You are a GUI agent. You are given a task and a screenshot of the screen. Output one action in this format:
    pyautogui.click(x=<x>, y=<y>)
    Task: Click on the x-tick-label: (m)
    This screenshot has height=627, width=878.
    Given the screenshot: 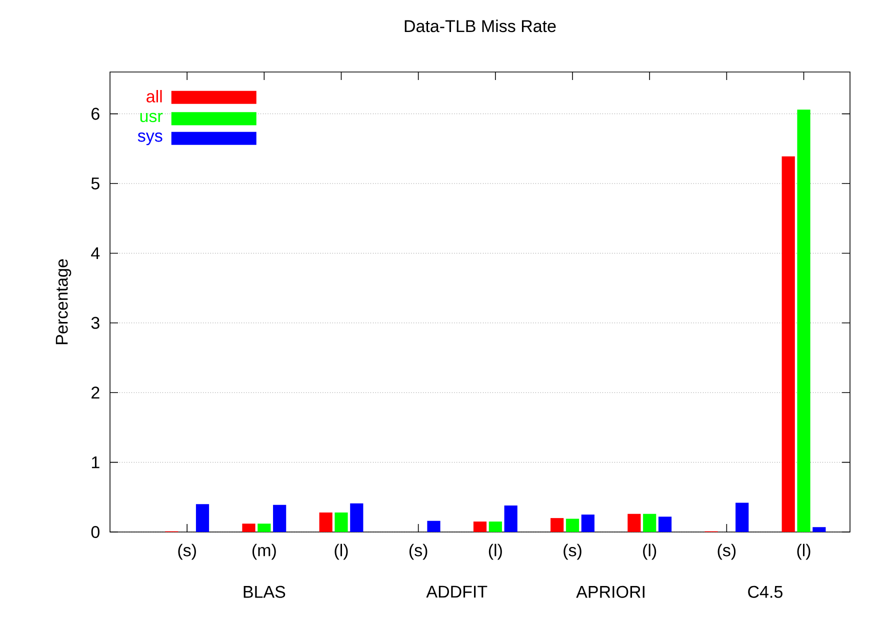 What is the action you would take?
    pyautogui.click(x=264, y=552)
    